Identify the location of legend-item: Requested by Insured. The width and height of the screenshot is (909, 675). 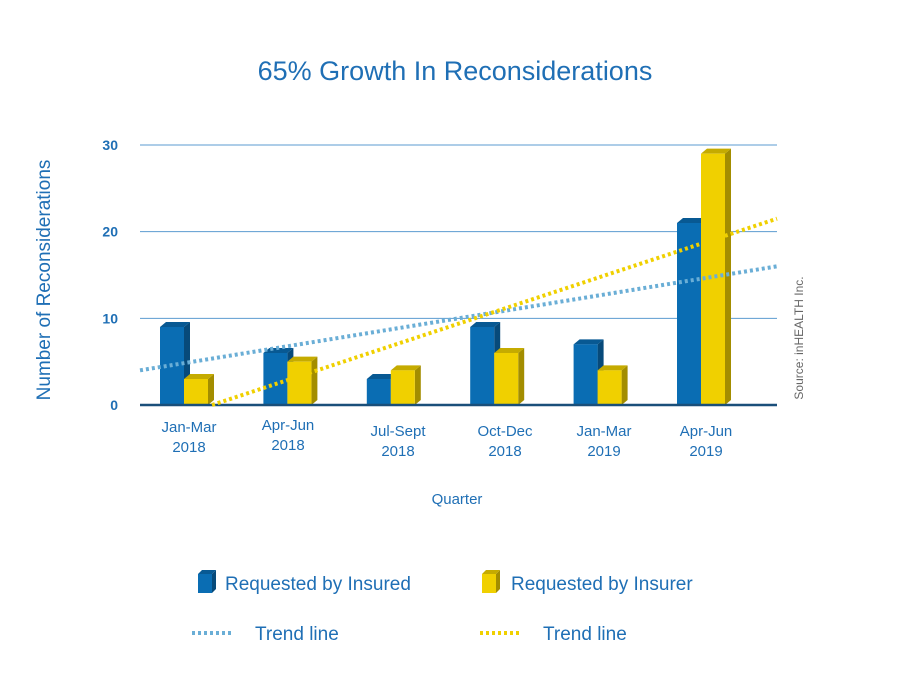
(304, 582).